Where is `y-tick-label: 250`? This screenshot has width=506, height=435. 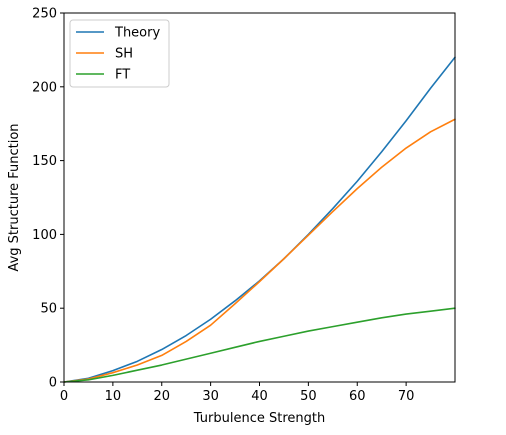 y-tick-label: 250 is located at coordinates (44, 14).